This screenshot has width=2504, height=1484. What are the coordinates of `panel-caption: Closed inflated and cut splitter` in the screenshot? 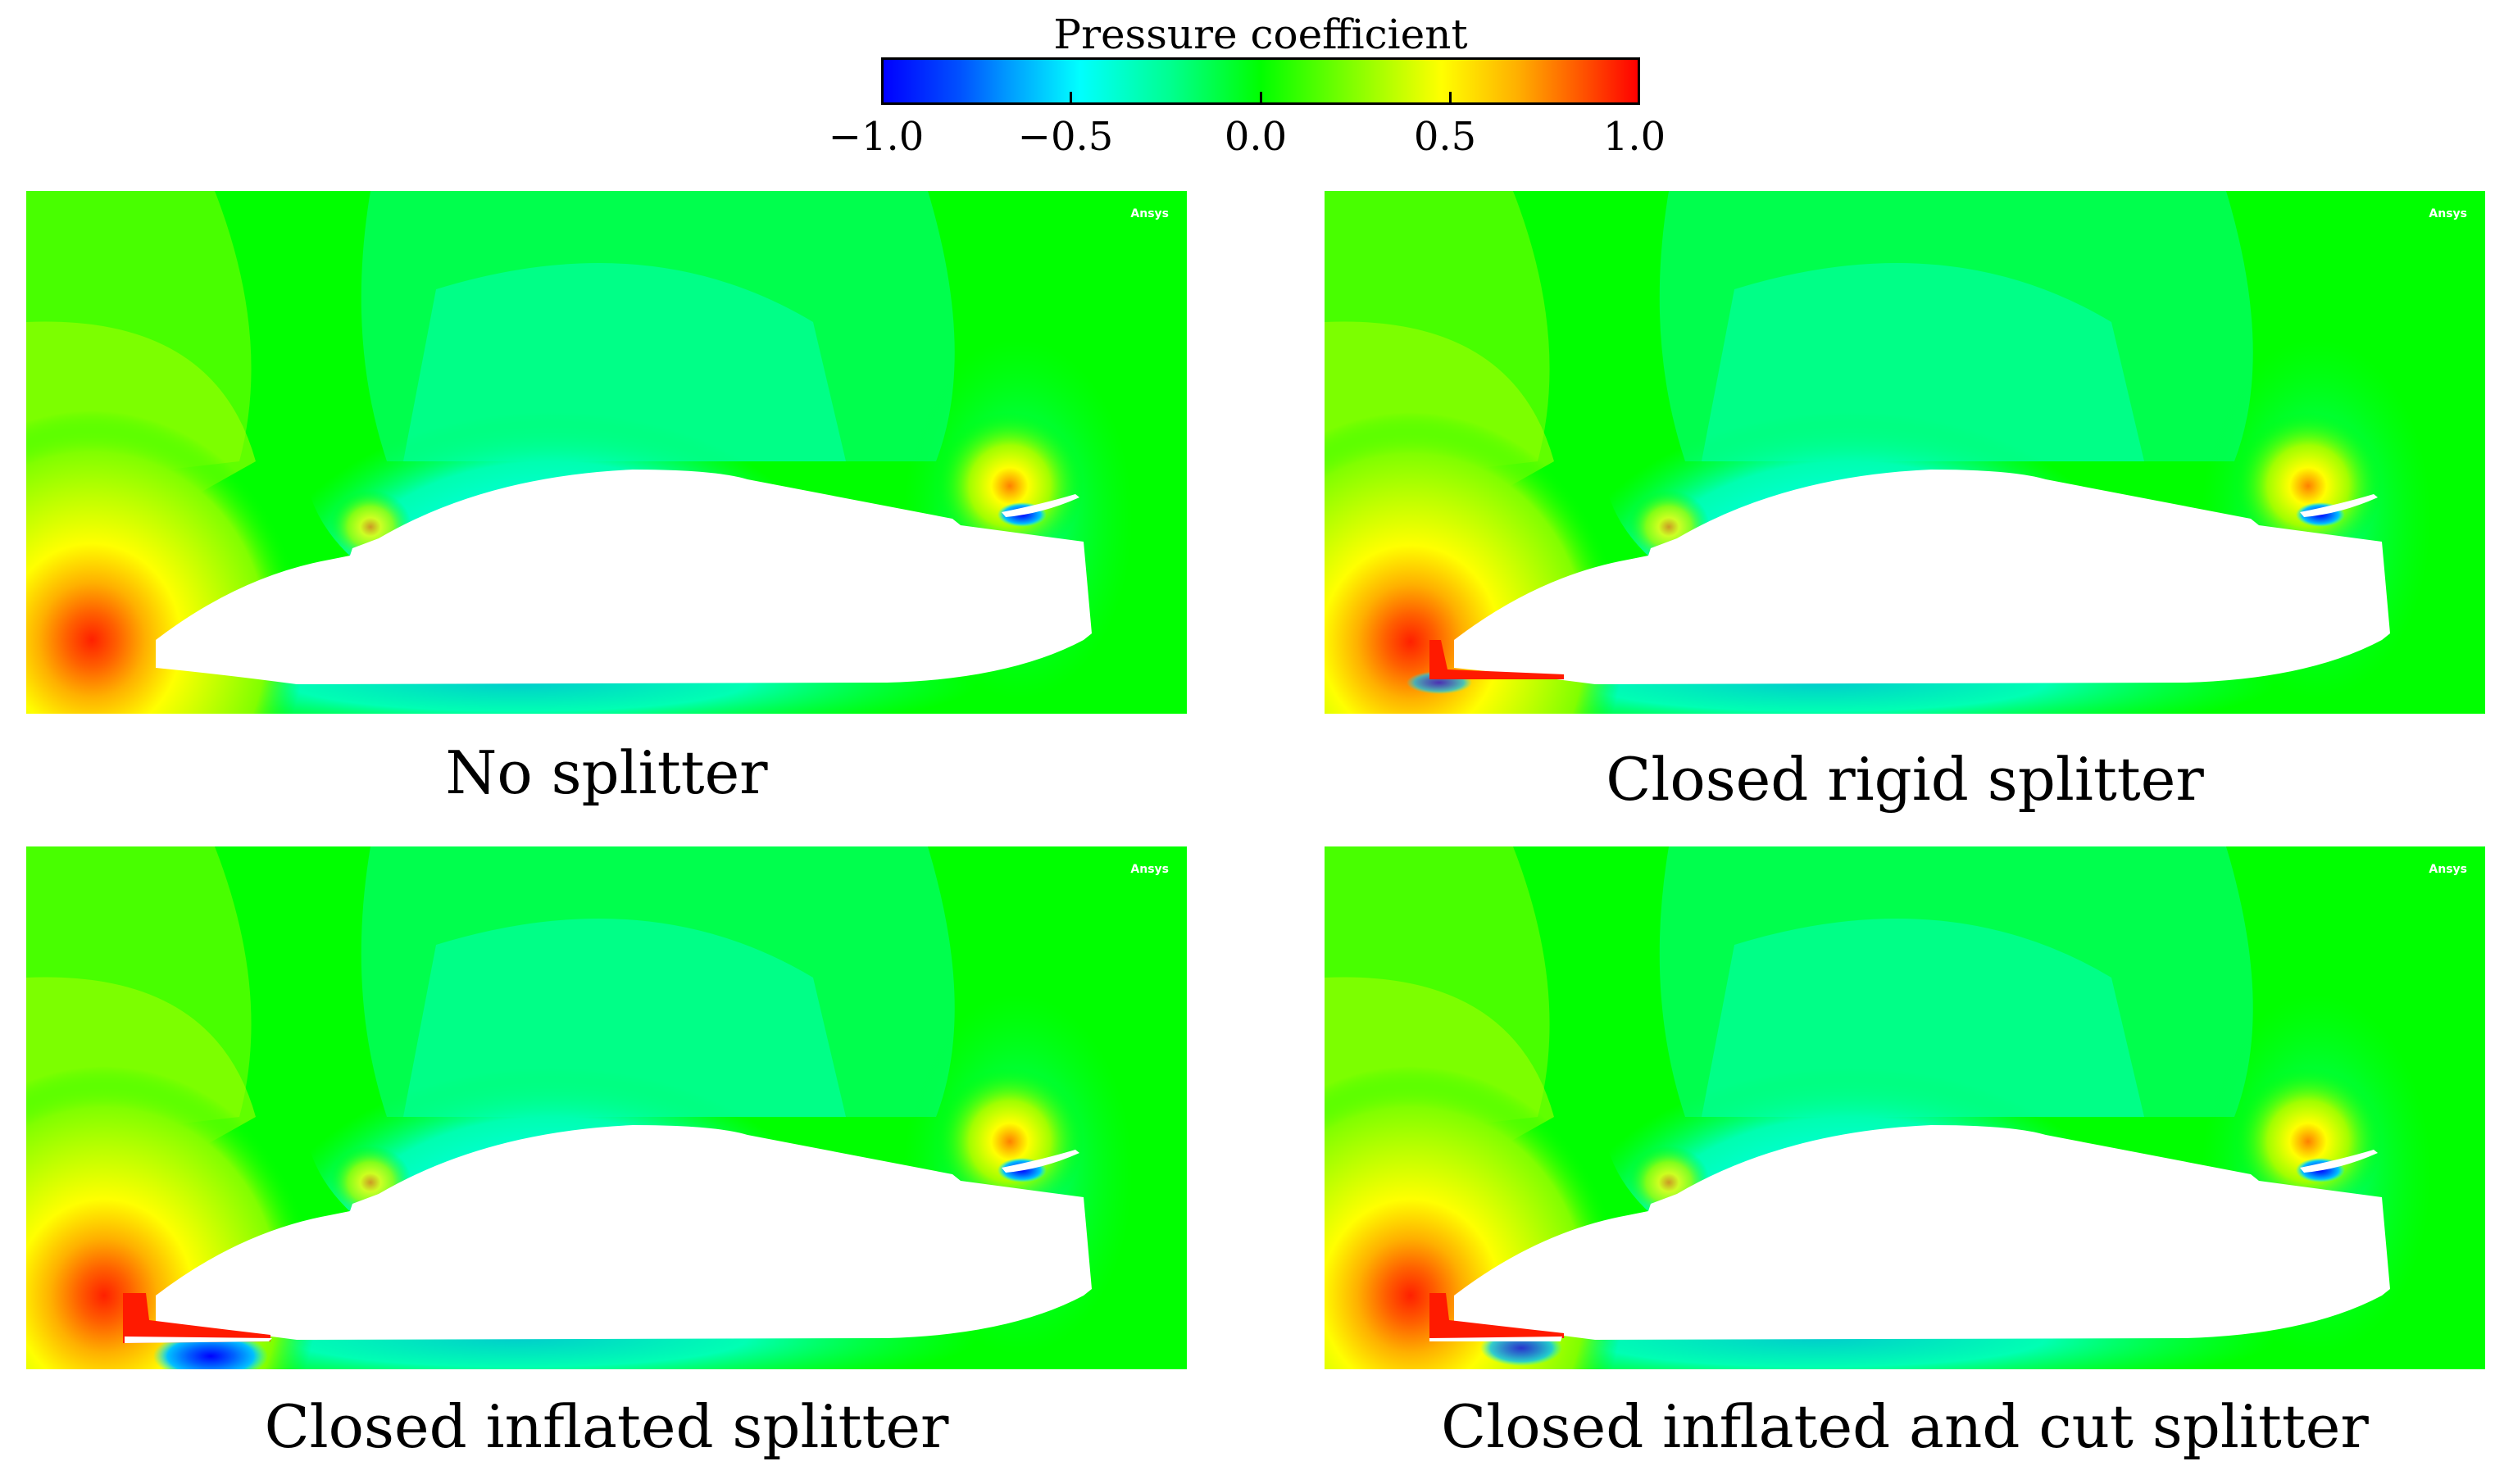 It's located at (1905, 1426).